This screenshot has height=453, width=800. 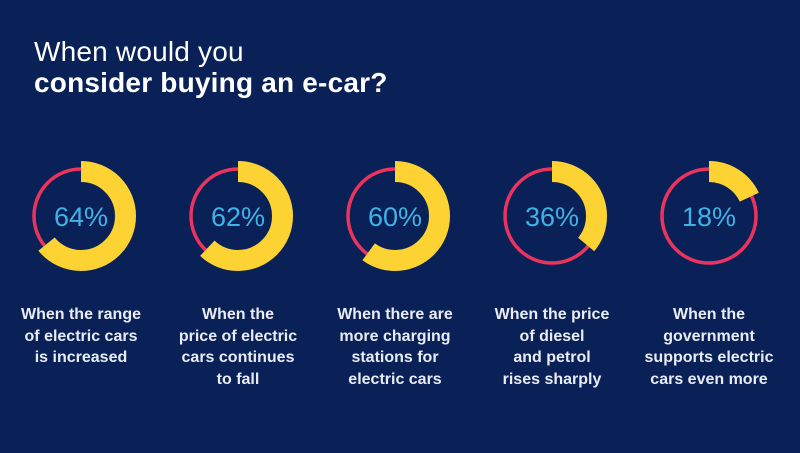 What do you see at coordinates (139, 51) in the screenshot?
I see `page-title-line1: When would you` at bounding box center [139, 51].